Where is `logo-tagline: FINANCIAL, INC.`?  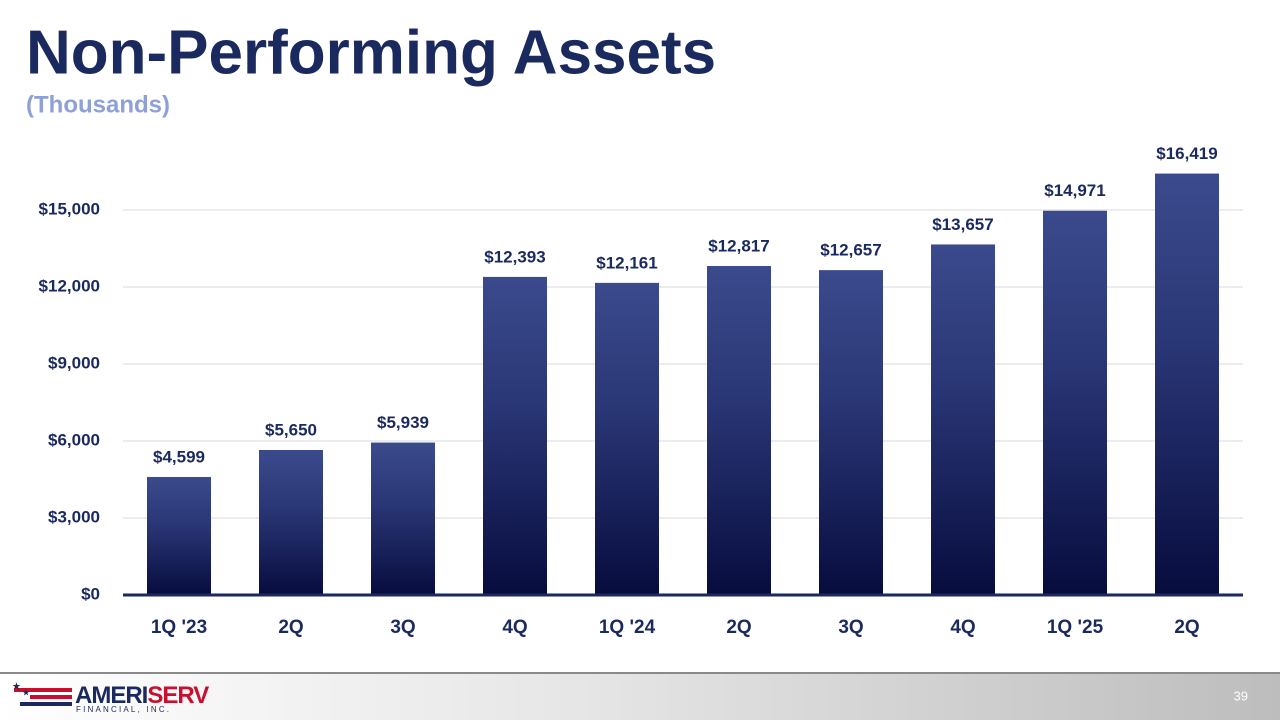 logo-tagline: FINANCIAL, INC. is located at coordinates (123, 709).